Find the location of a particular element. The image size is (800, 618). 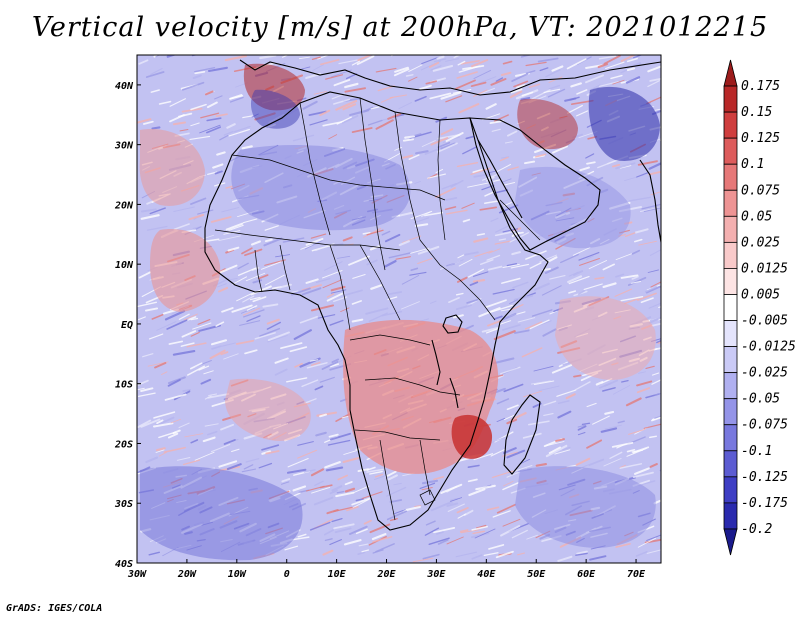

mixed-band-mediterranean is located at coordinates (274, 87).